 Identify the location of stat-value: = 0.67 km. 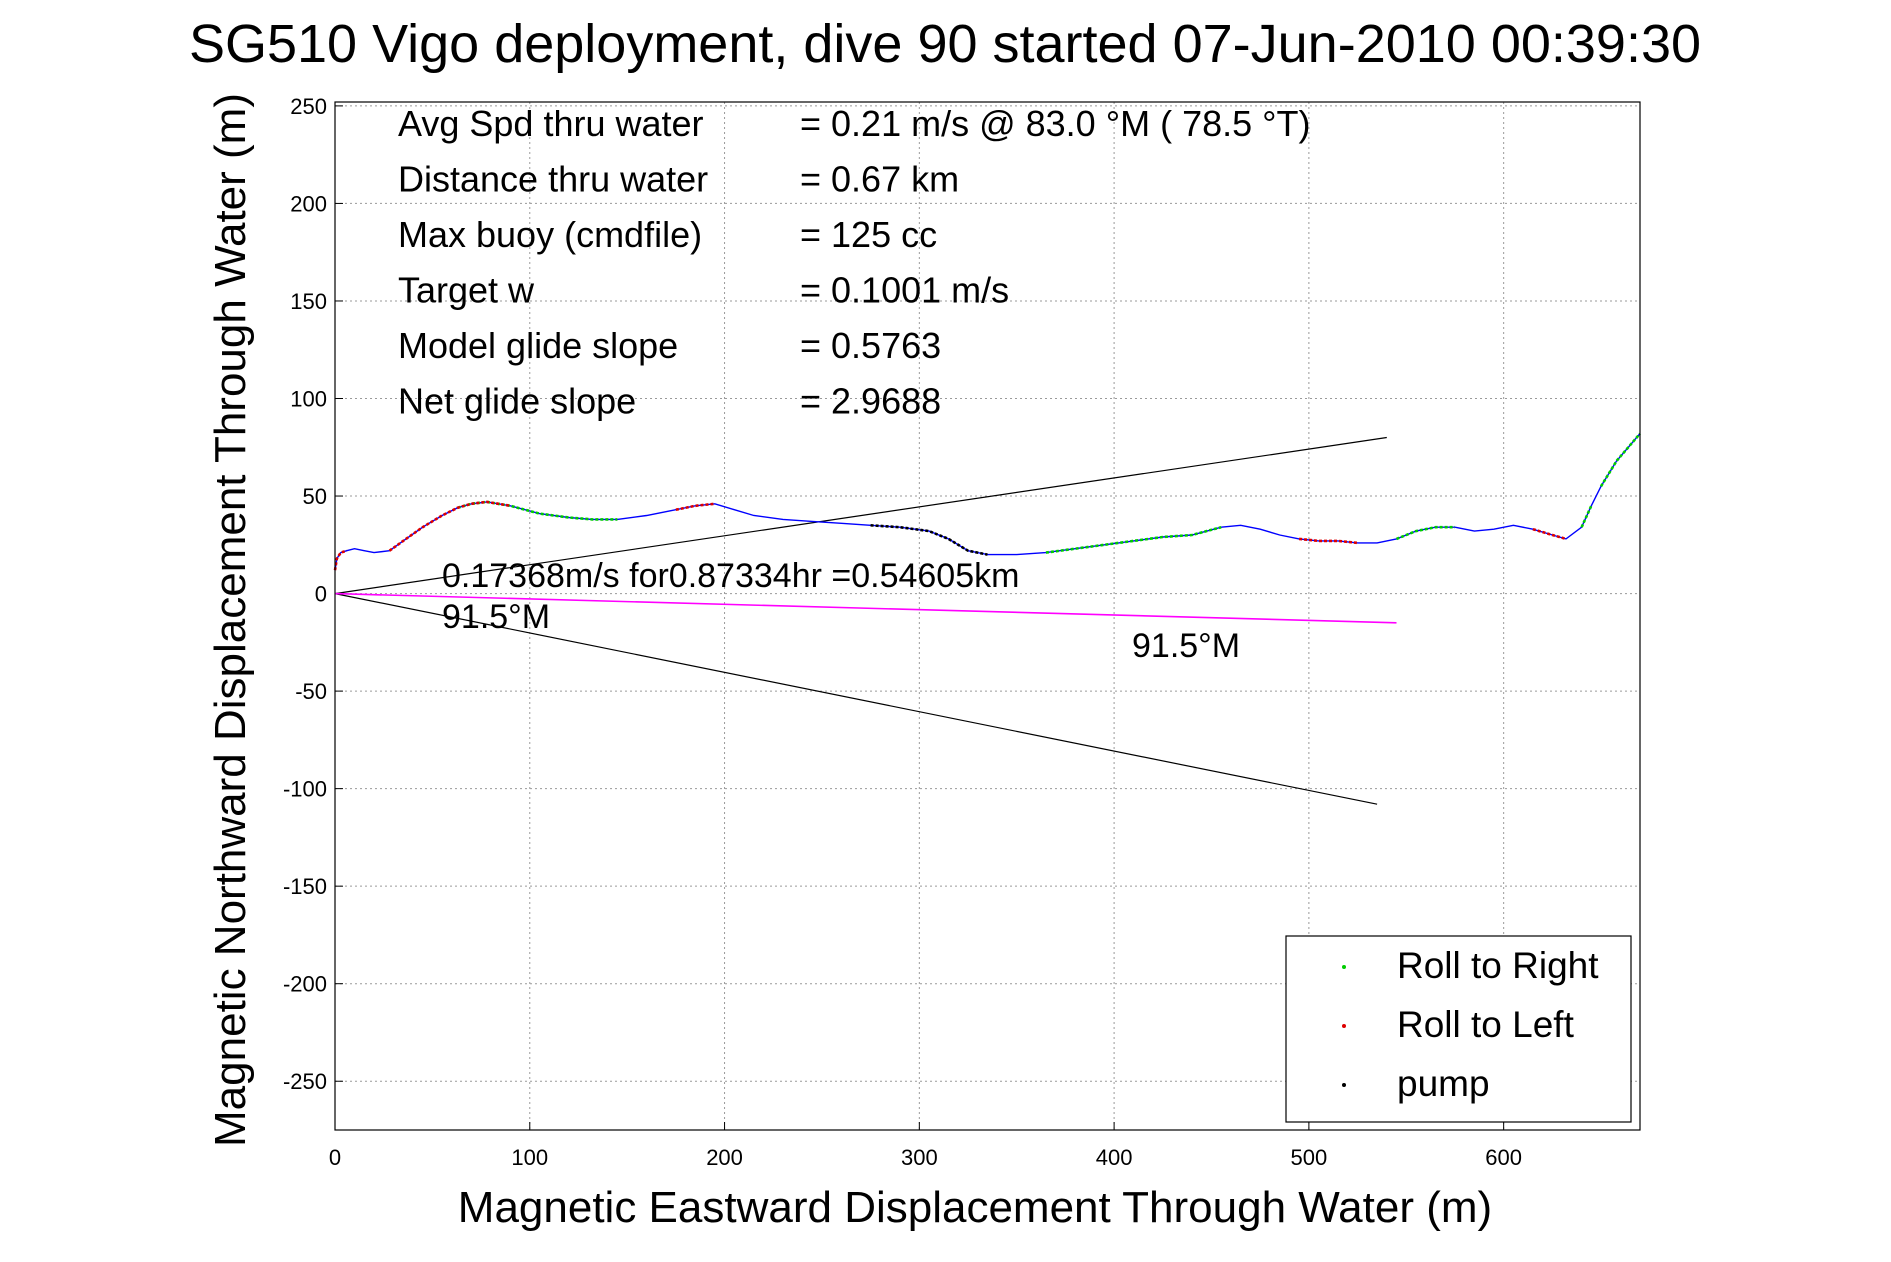
(879, 179).